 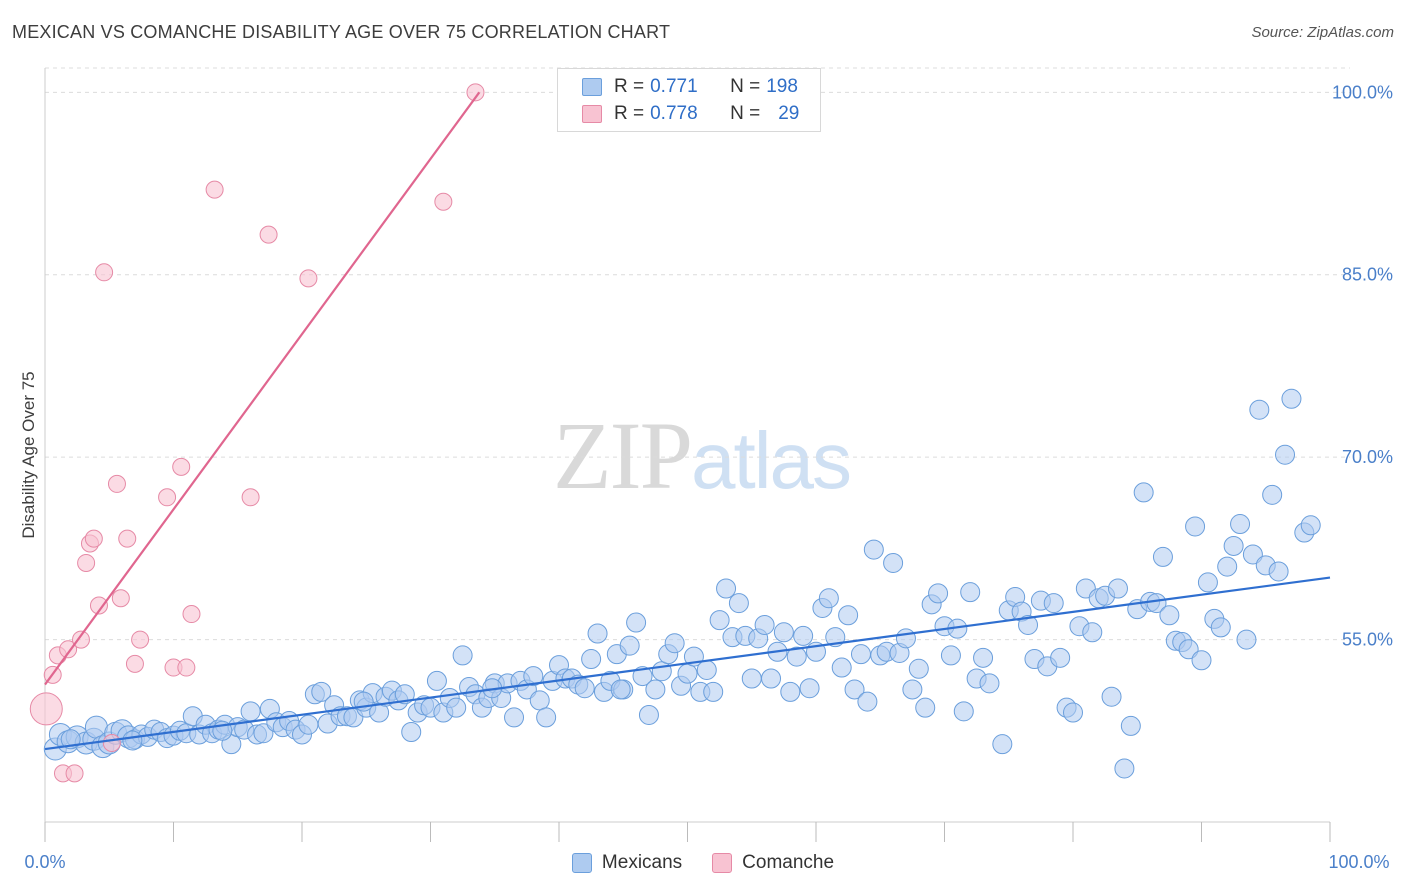 I want to click on y-tick-label: 85.0%, so click(x=1367, y=275).